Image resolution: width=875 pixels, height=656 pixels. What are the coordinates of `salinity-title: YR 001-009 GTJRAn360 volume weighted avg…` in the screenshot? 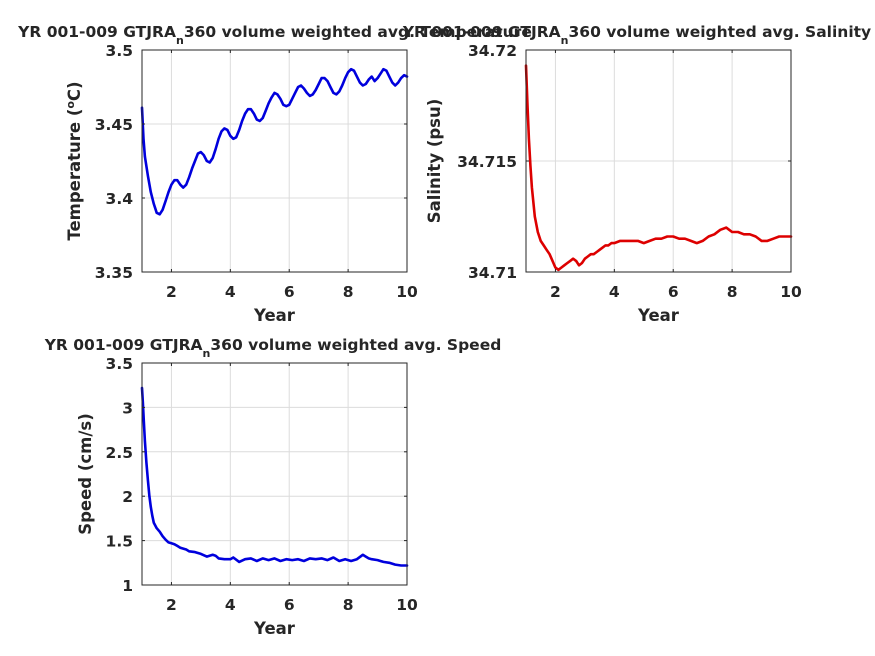 It's located at (636, 35).